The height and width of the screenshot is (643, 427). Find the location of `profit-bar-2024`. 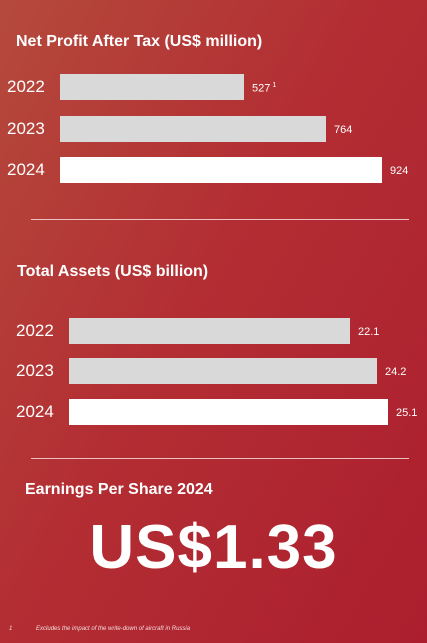

profit-bar-2024 is located at coordinates (221, 170).